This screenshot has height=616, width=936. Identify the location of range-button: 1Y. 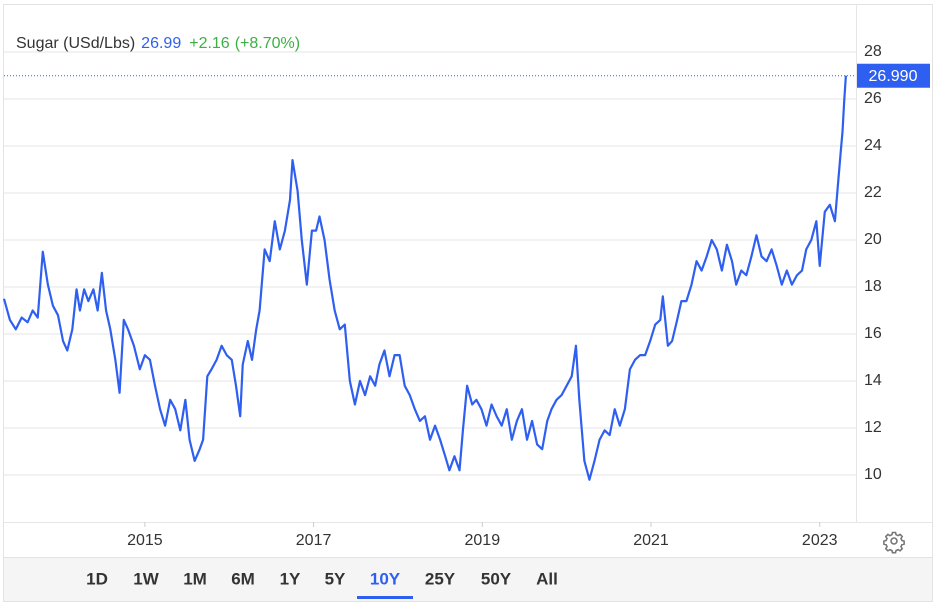
(290, 578).